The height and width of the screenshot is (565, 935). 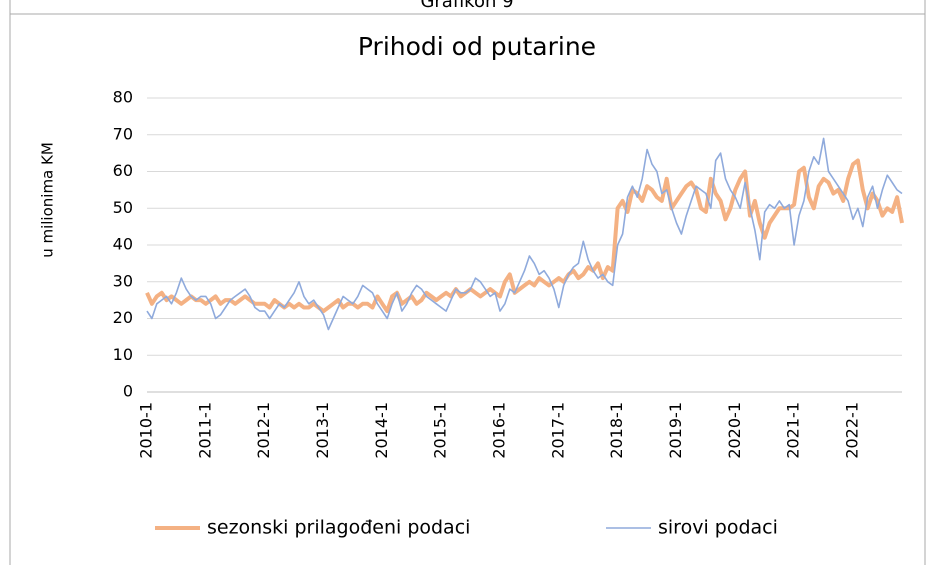 I want to click on x-tick-label: 2015-1, so click(x=440, y=430).